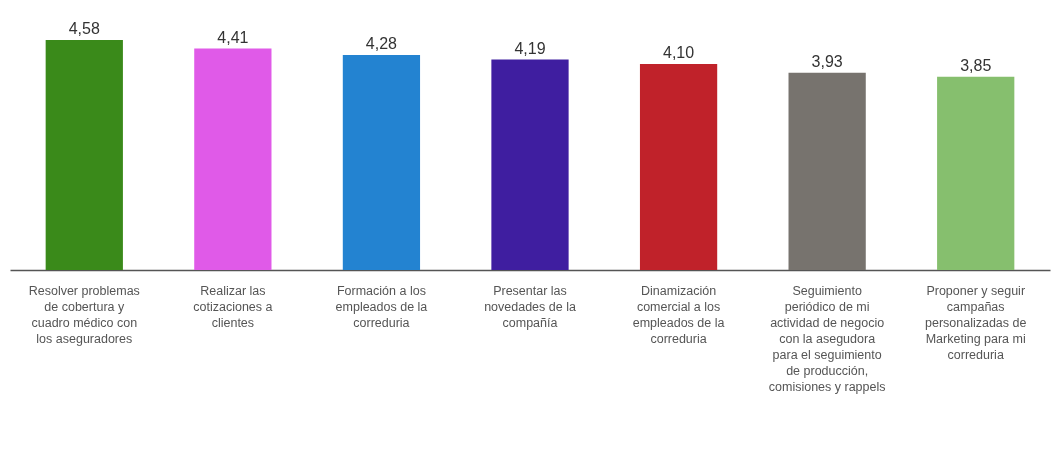 The image size is (1061, 452). What do you see at coordinates (233, 306) in the screenshot?
I see `x-tick-label: Realizar las cotizaciones a clientes` at bounding box center [233, 306].